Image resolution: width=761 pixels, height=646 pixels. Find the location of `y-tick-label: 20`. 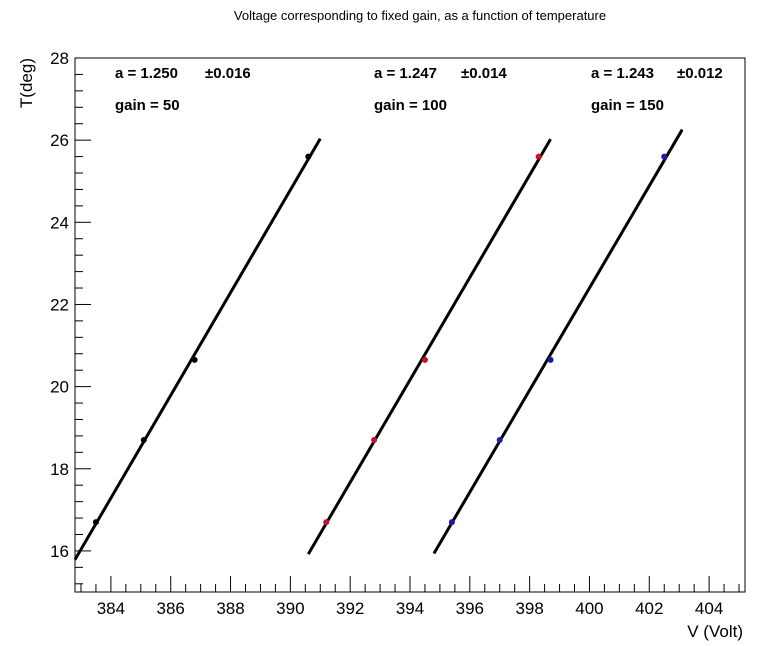

y-tick-label: 20 is located at coordinates (59, 387).